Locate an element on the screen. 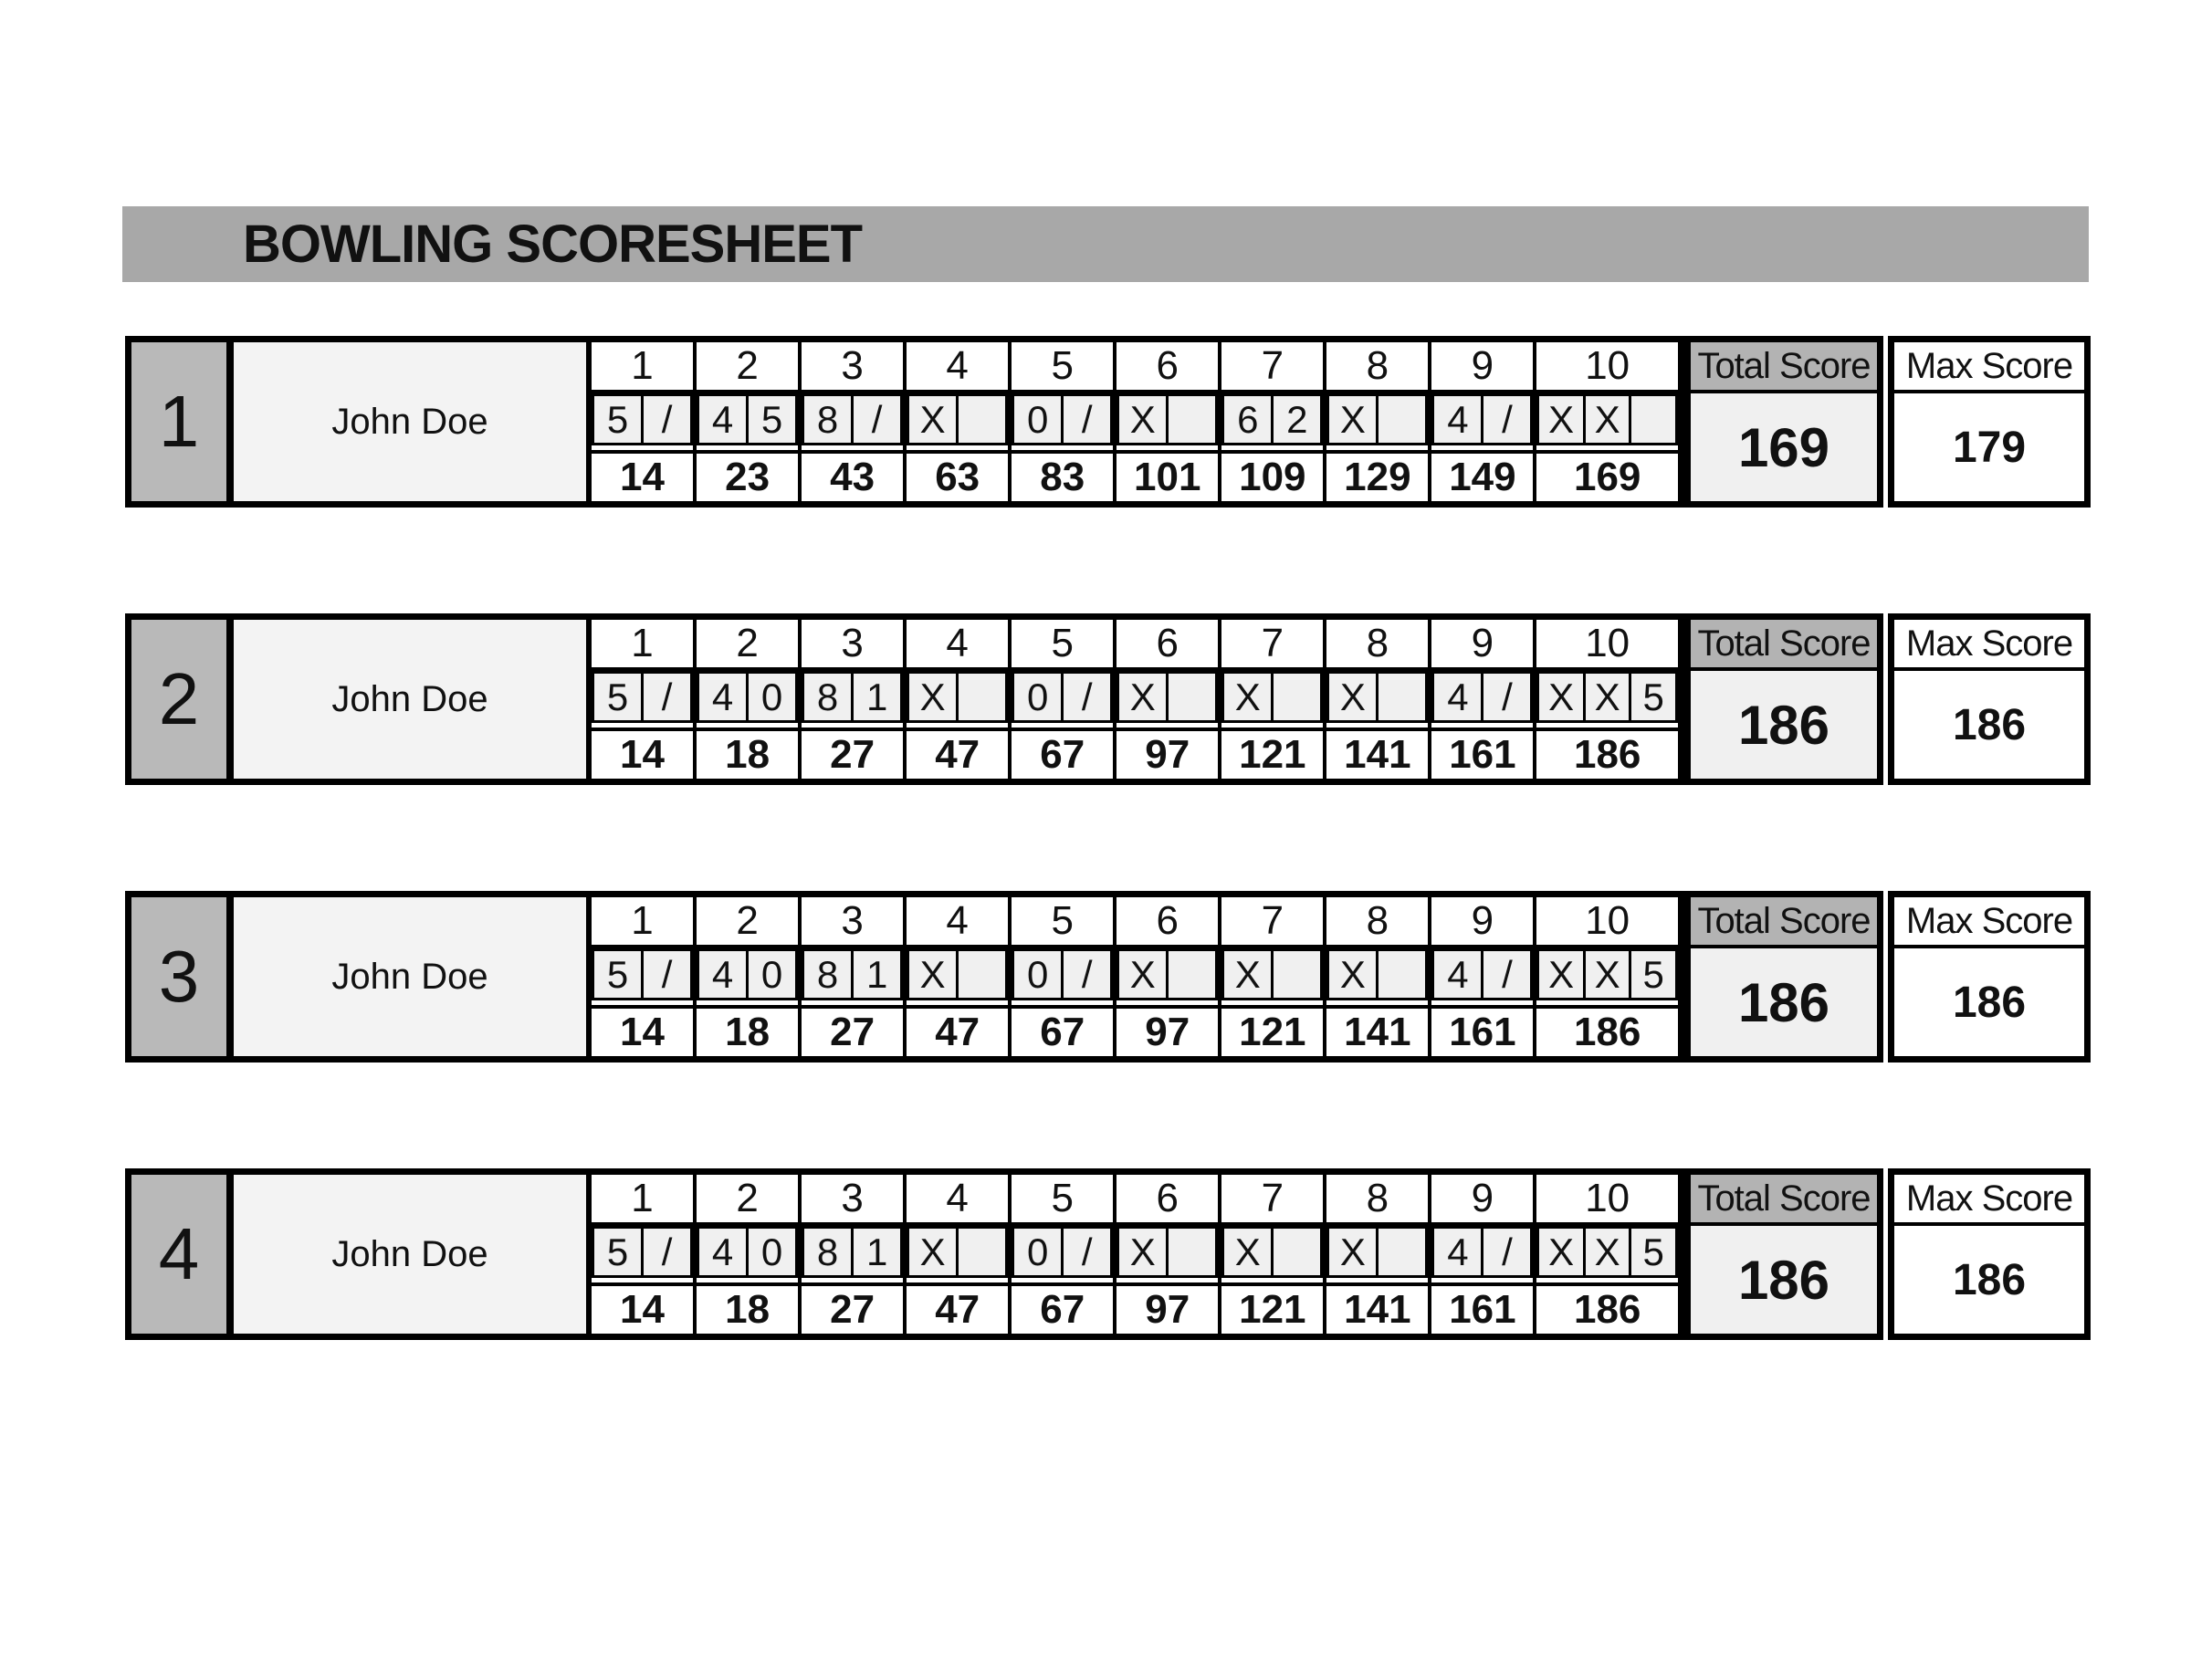 The image size is (2212, 1654). frame: 5 0 / 67 is located at coordinates (1064, 1254).